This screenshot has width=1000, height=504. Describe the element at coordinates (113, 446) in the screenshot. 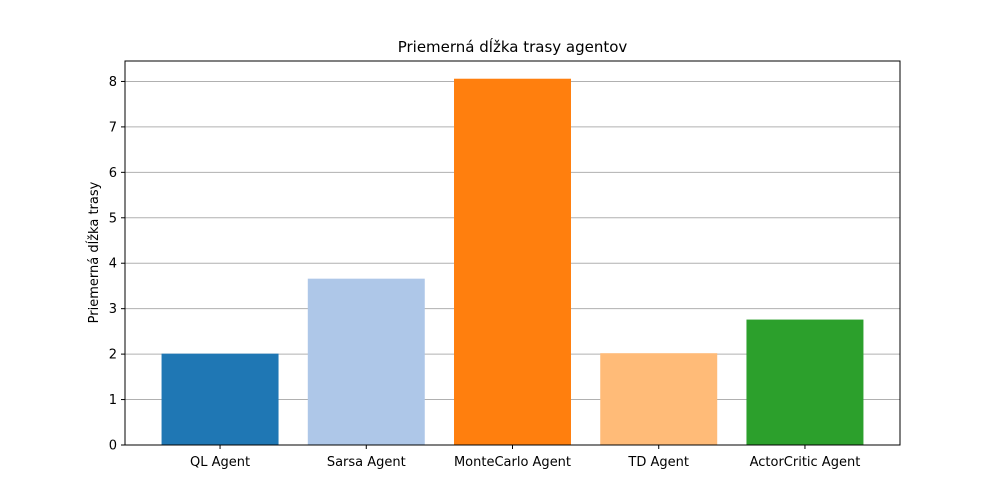

I see `y-tick-label: 0` at that location.